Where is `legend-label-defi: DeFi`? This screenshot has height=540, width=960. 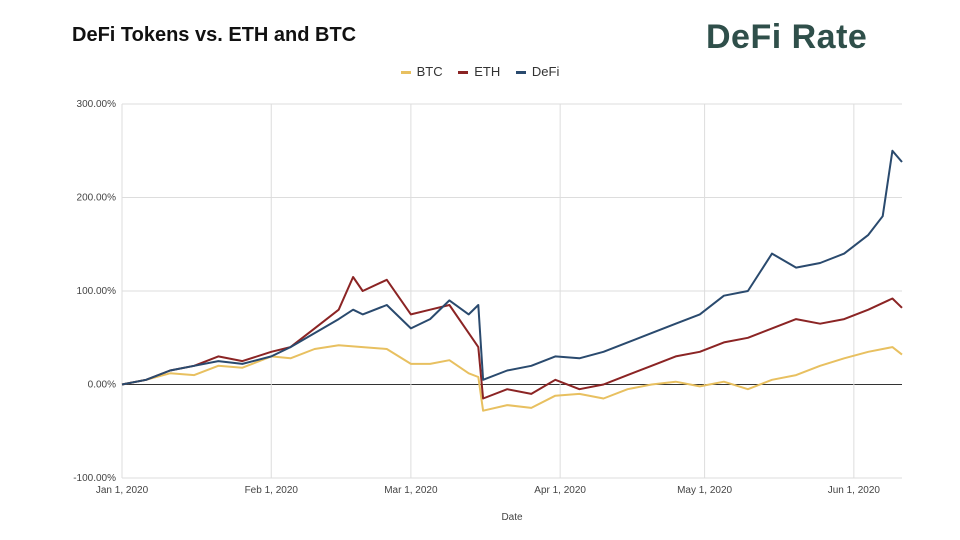
legend-label-defi: DeFi is located at coordinates (545, 71).